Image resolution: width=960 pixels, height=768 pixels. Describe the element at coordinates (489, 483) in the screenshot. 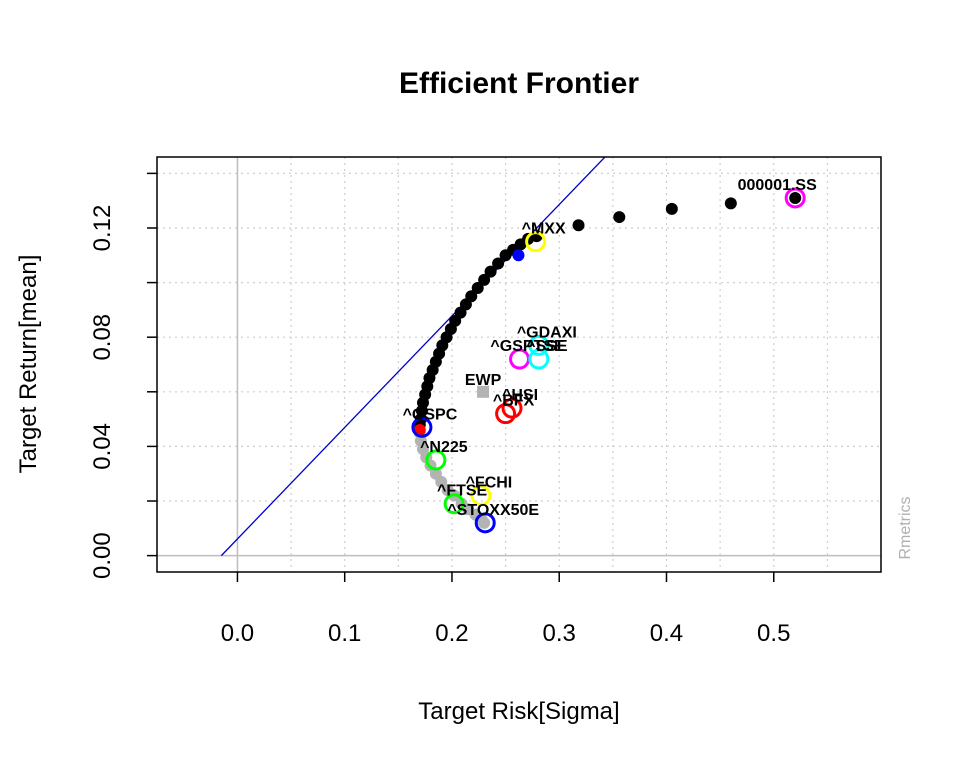

I see `asset-label: ^FCHI` at that location.